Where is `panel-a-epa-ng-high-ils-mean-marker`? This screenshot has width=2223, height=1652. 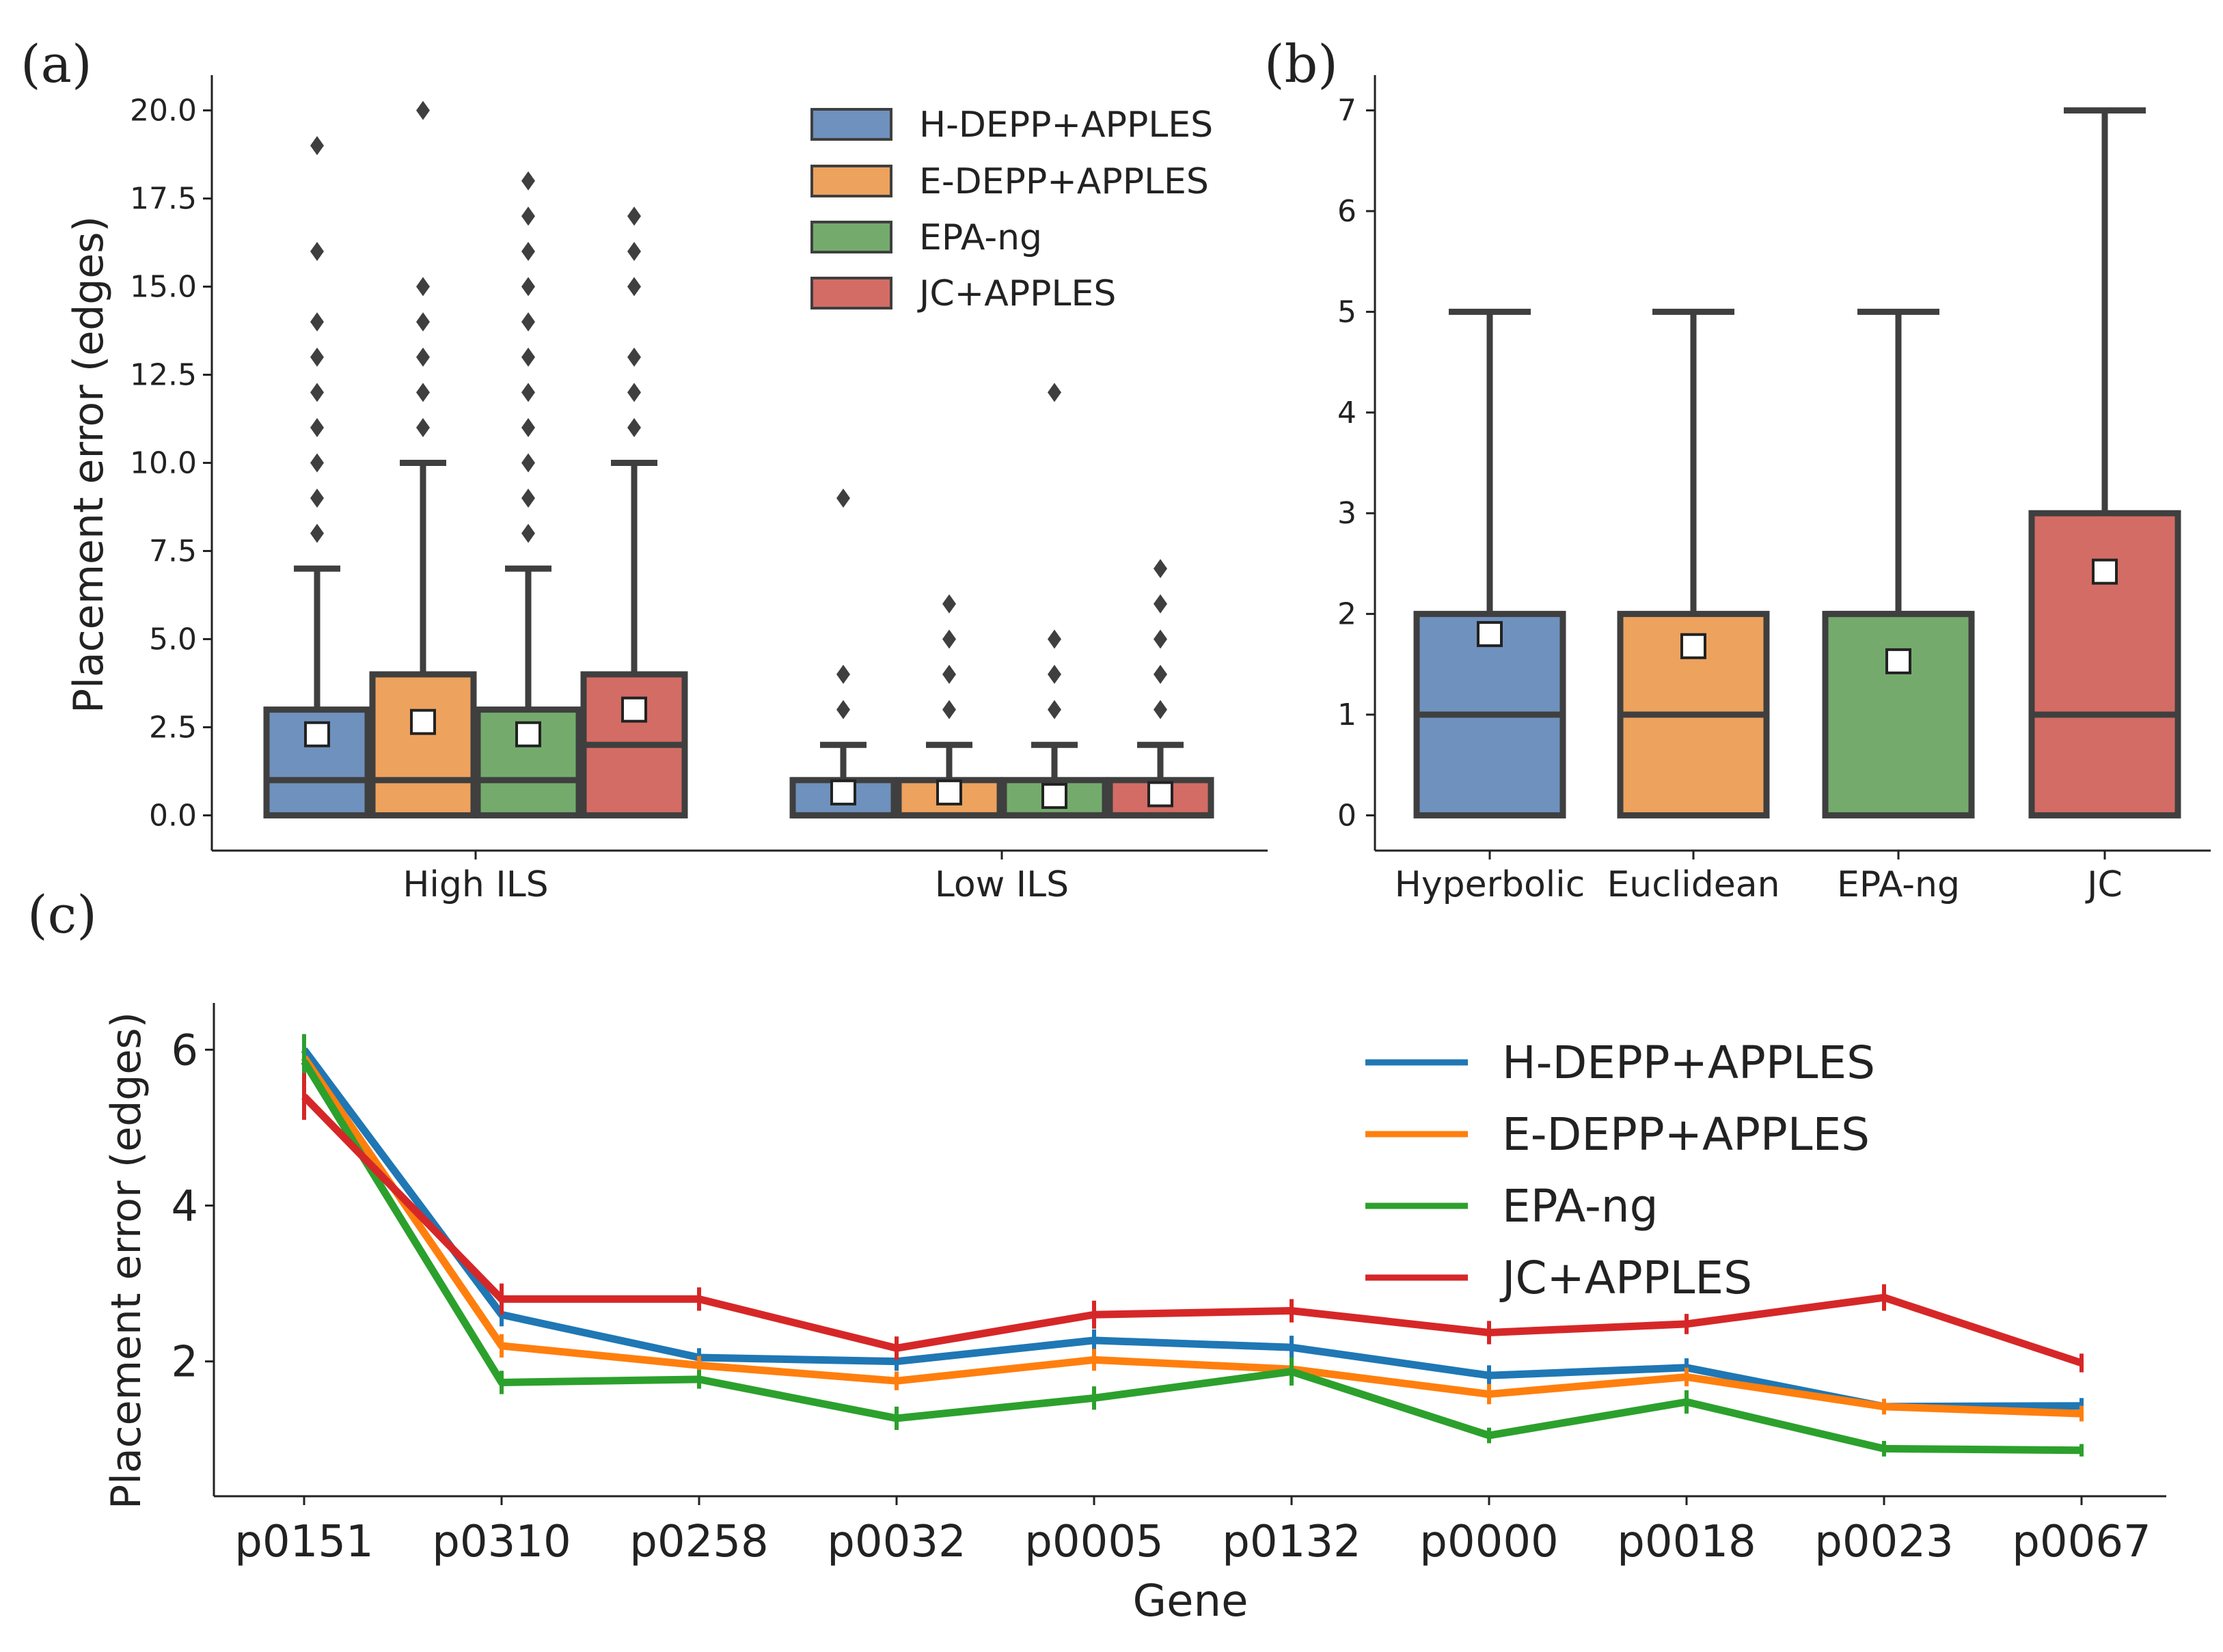
panel-a-epa-ng-high-ils-mean-marker is located at coordinates (528, 734).